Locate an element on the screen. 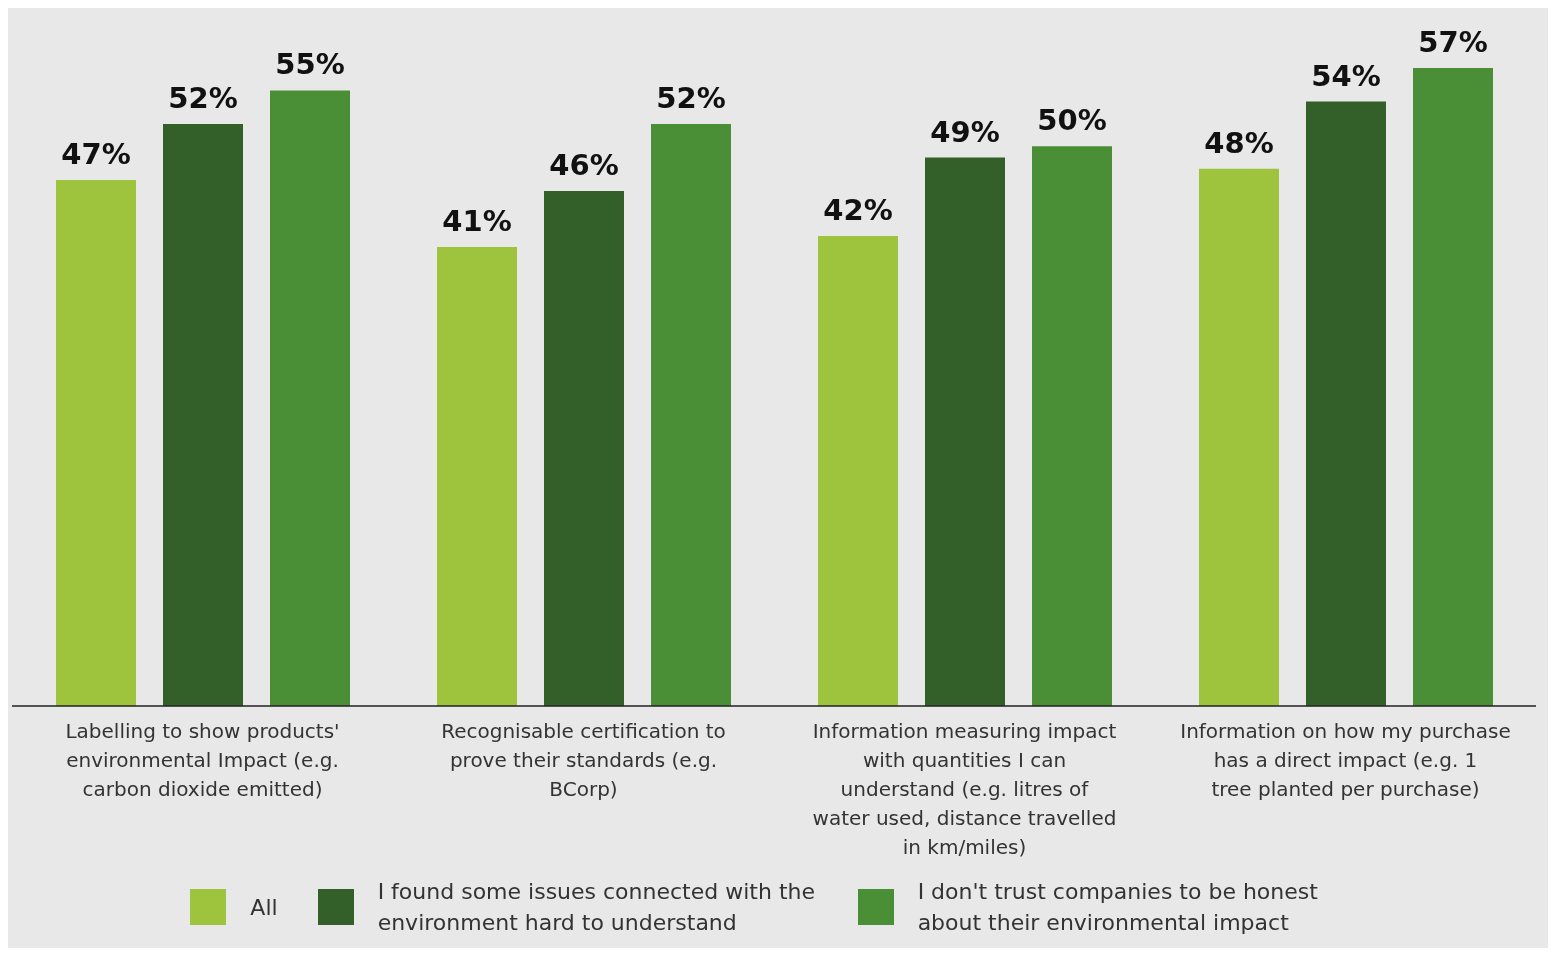  data-label: 57% is located at coordinates (1453, 42).